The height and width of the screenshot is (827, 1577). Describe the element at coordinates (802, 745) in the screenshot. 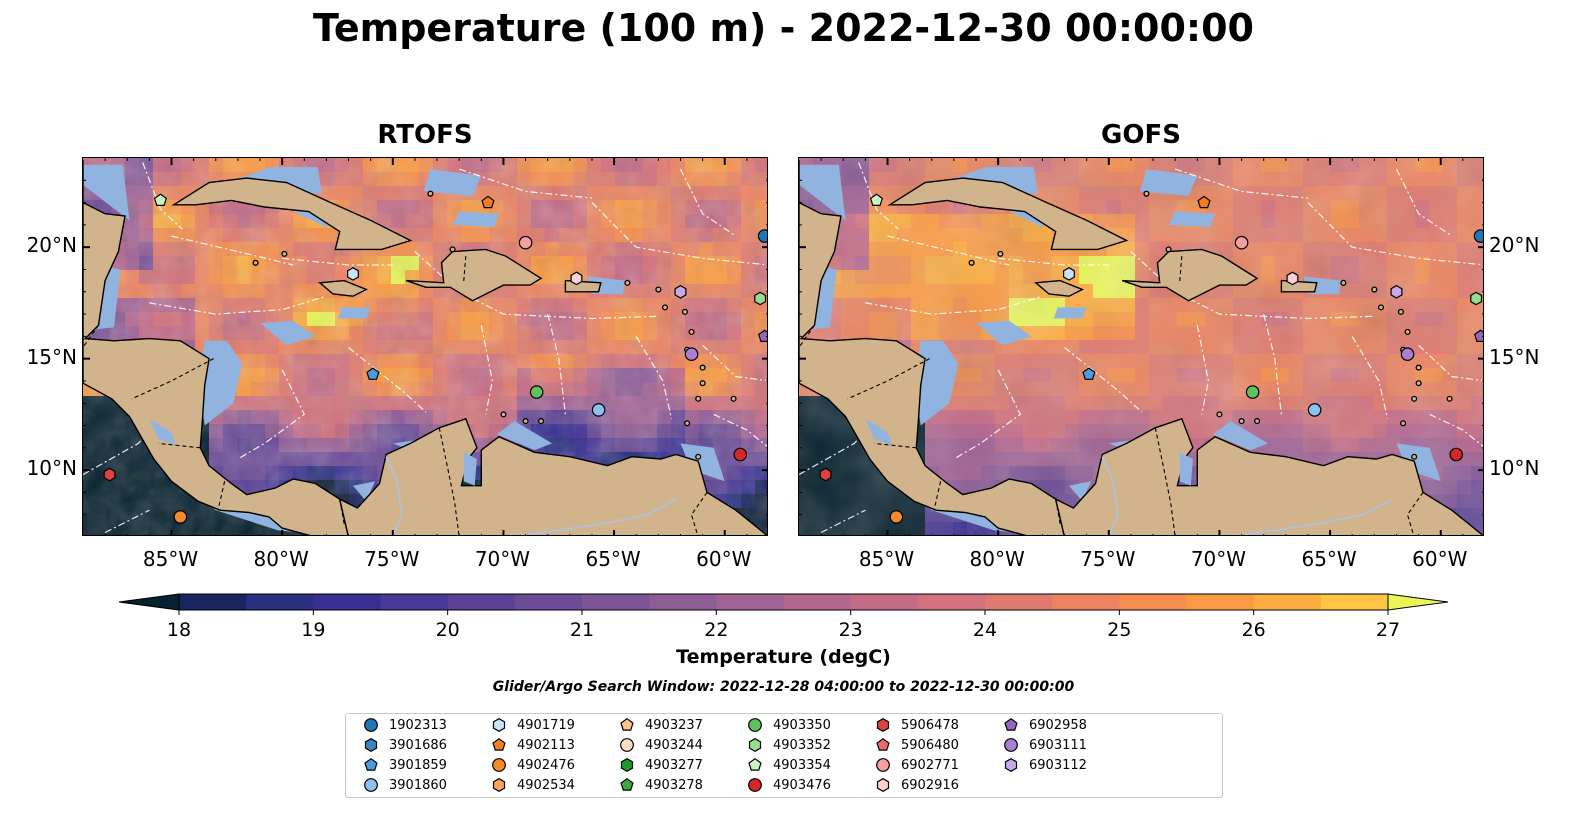

I see `legend-label: 4903352` at that location.